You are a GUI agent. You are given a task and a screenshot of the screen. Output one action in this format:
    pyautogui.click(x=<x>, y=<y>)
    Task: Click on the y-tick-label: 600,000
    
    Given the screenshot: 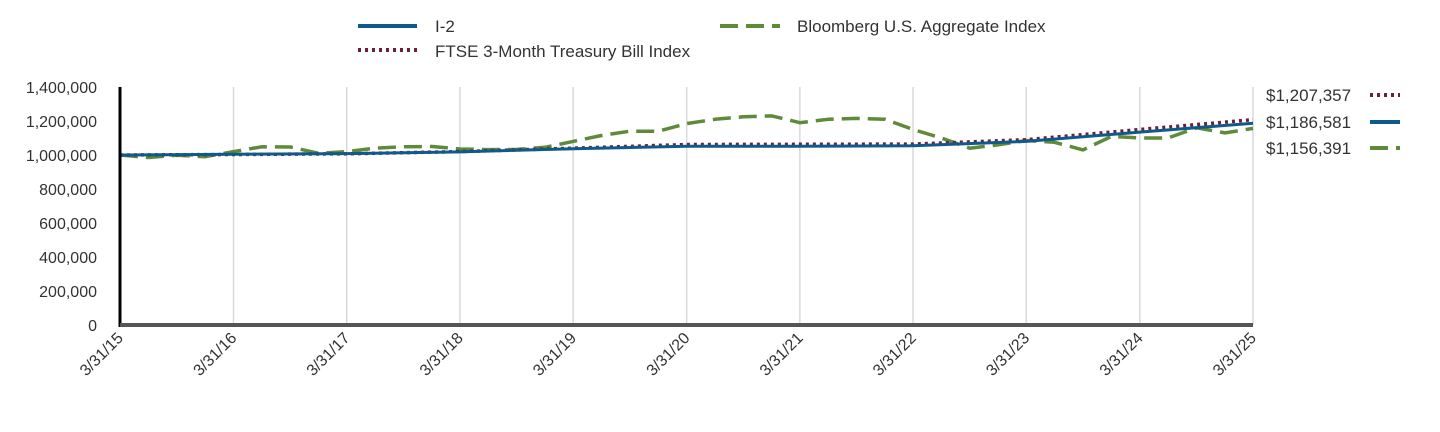 What is the action you would take?
    pyautogui.click(x=68, y=224)
    